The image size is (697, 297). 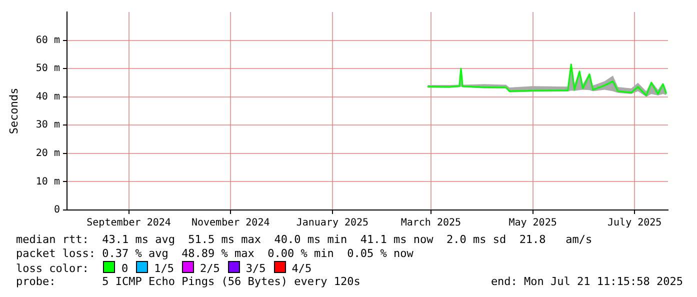 I want to click on x-tick-label: January 2025, so click(x=332, y=223).